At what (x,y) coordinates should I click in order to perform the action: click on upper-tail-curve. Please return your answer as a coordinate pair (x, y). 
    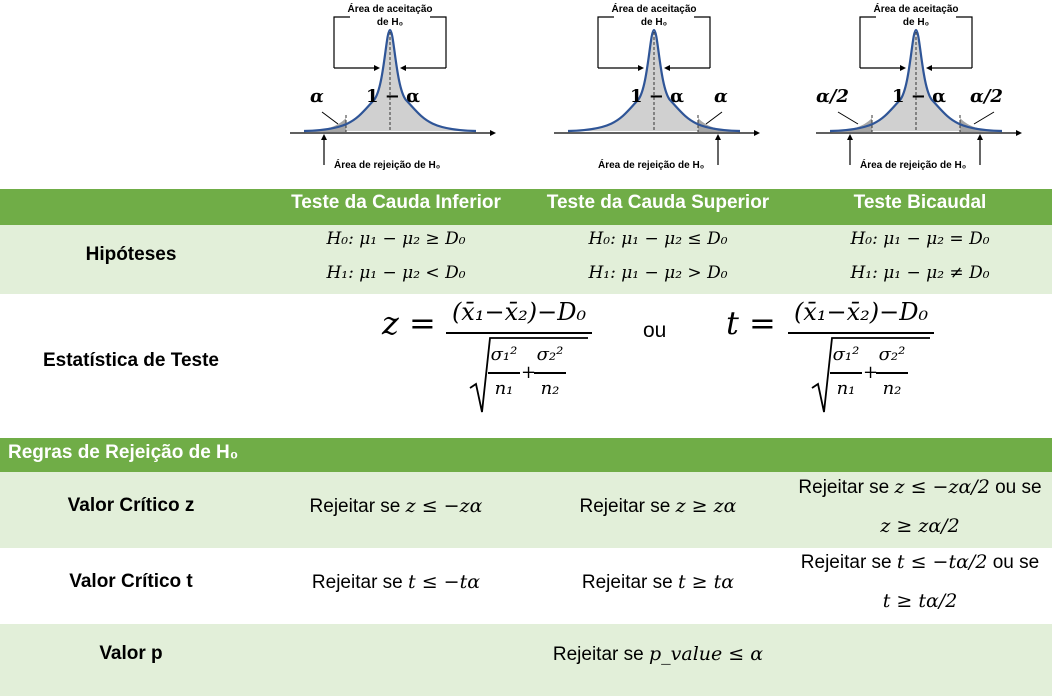
    Looking at the image, I should click on (657, 90).